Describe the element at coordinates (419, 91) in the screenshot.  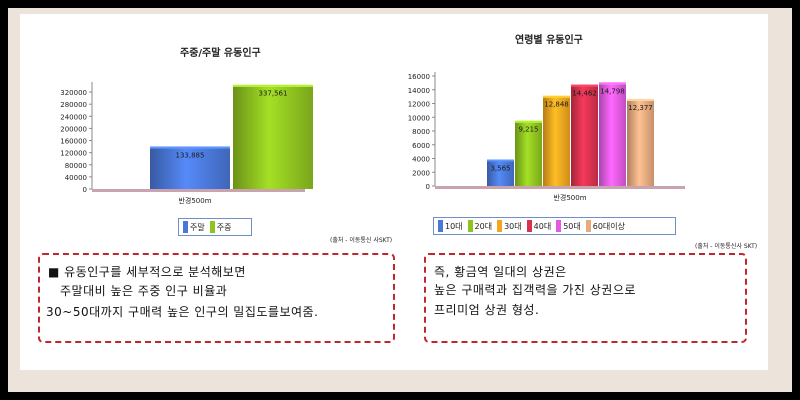
I see `chart2-tick-label: 14000` at that location.